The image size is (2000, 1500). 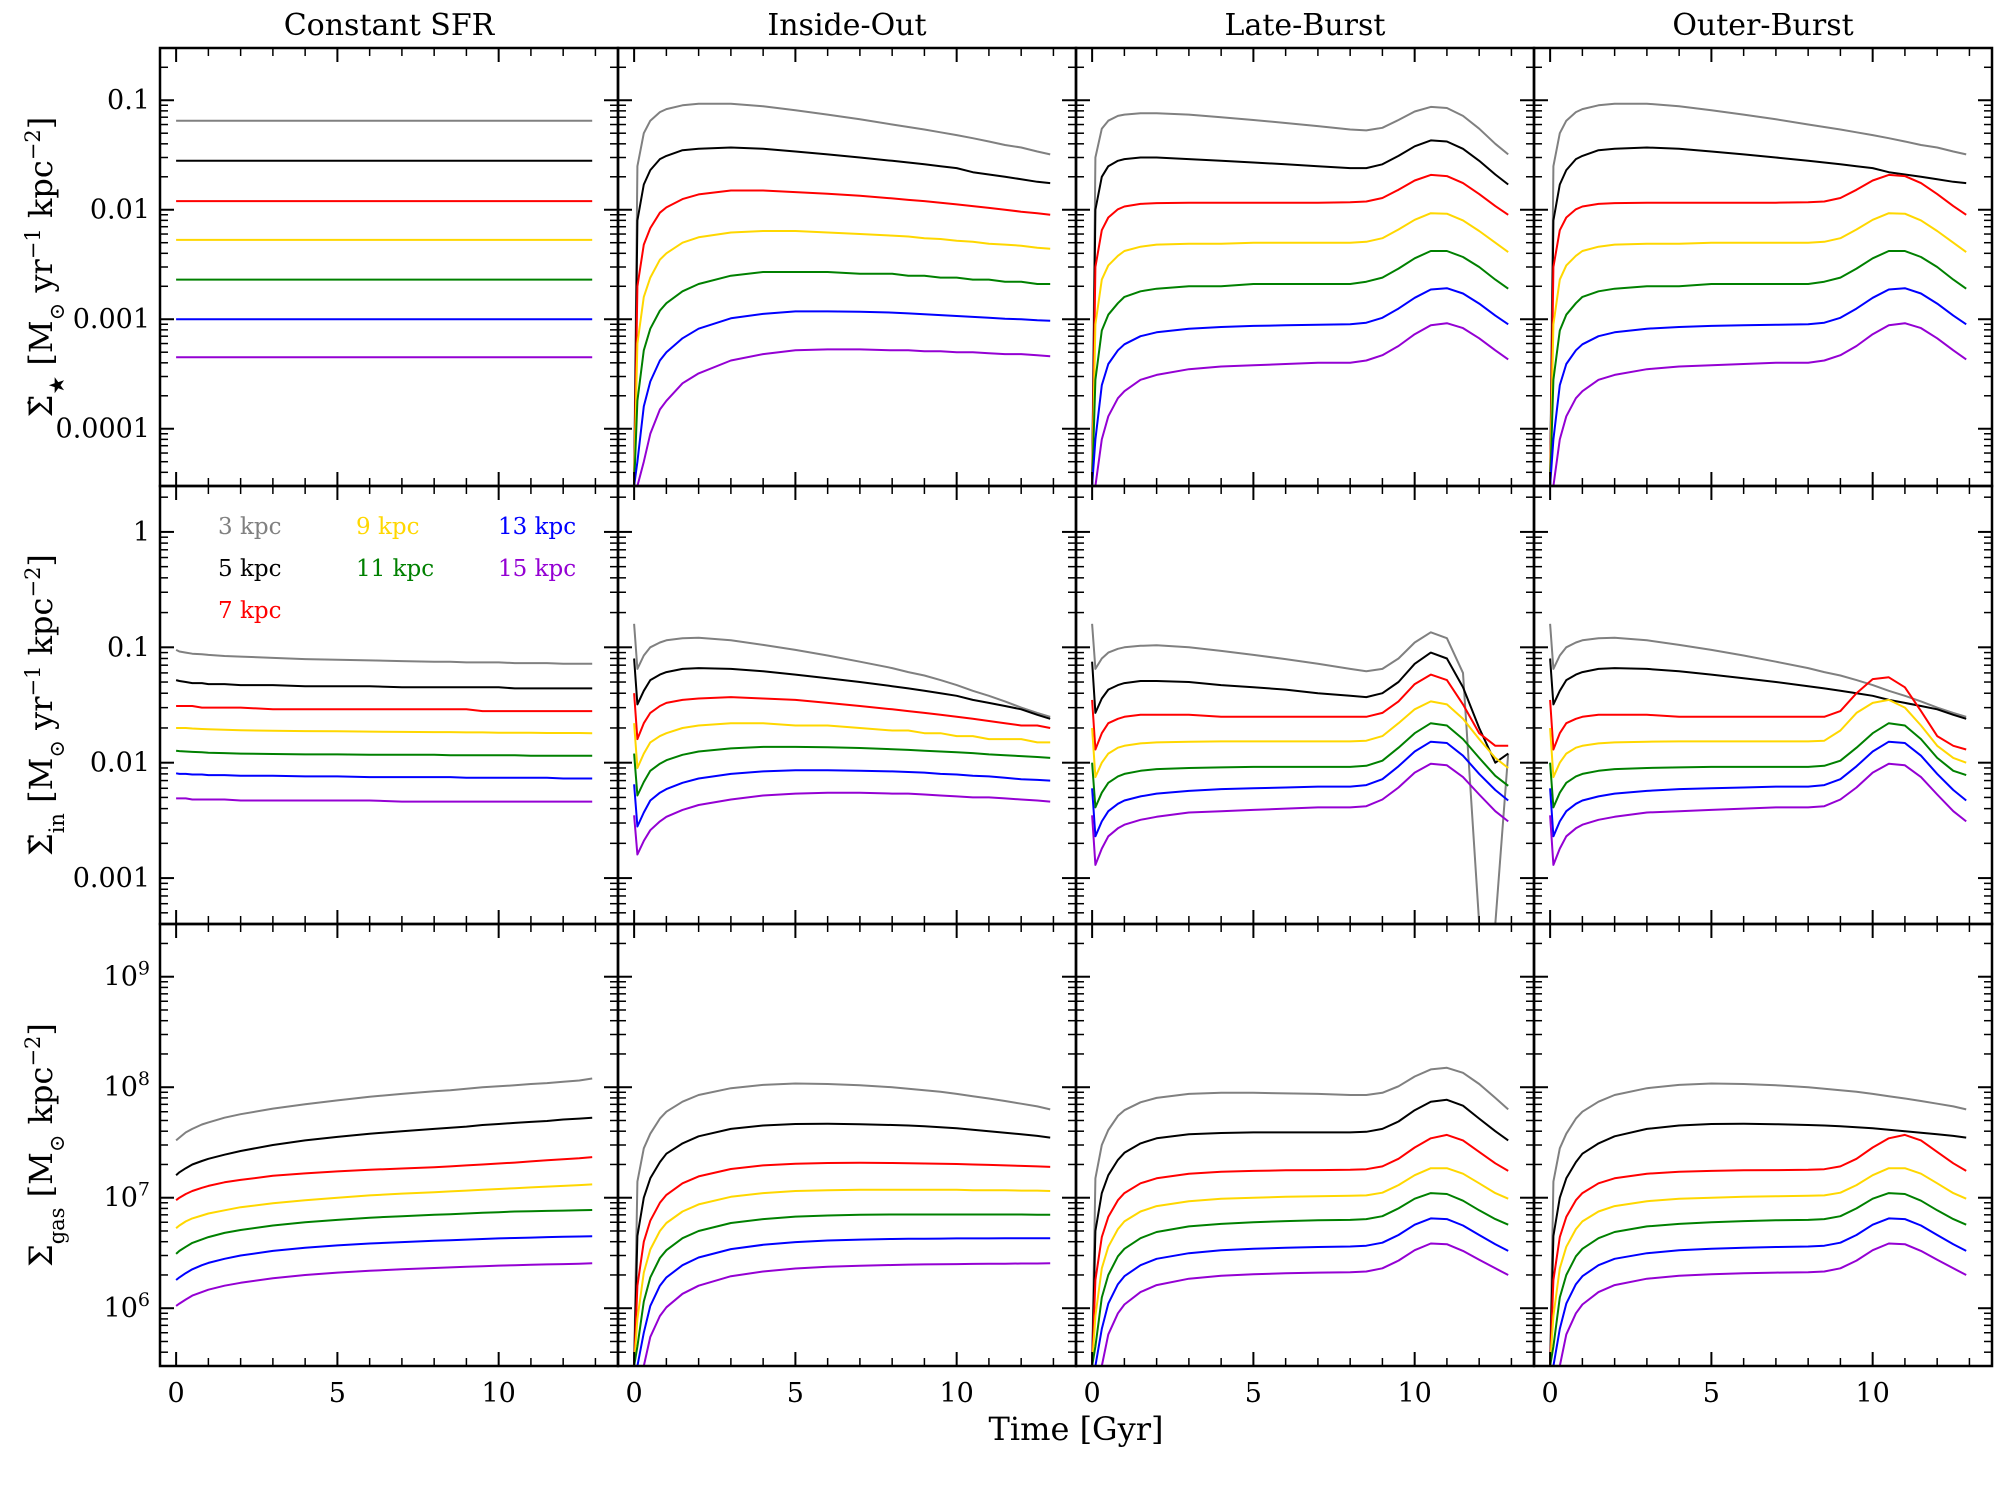 I want to click on panel-2-3-lines, so click(x=1758, y=1224).